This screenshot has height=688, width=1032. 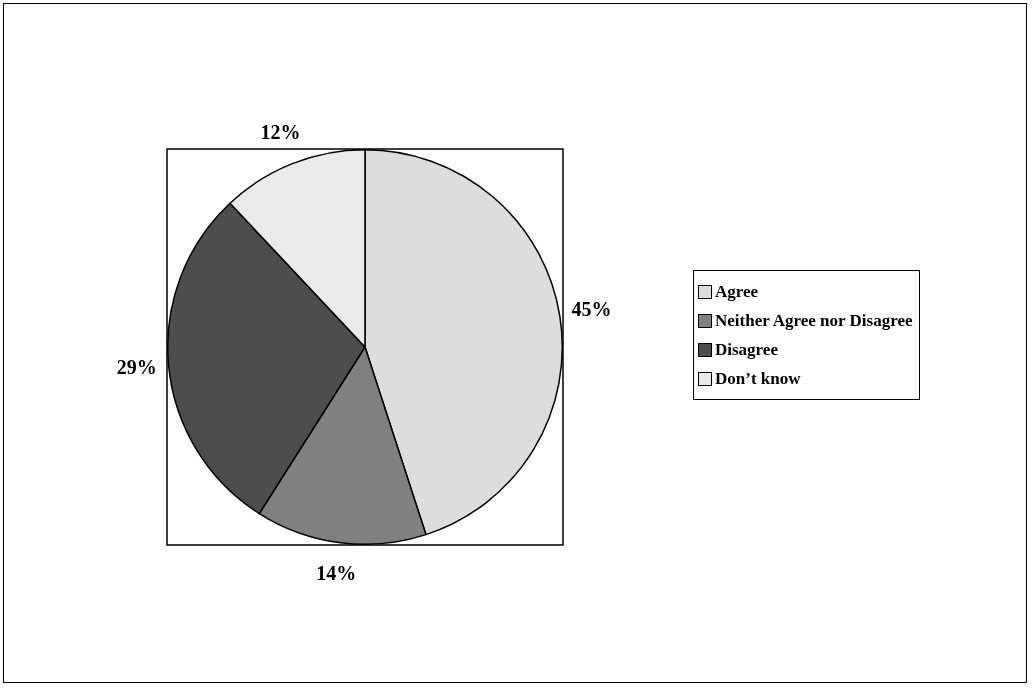 What do you see at coordinates (814, 320) in the screenshot?
I see `legend-label: Neither Agree nor Disagree` at bounding box center [814, 320].